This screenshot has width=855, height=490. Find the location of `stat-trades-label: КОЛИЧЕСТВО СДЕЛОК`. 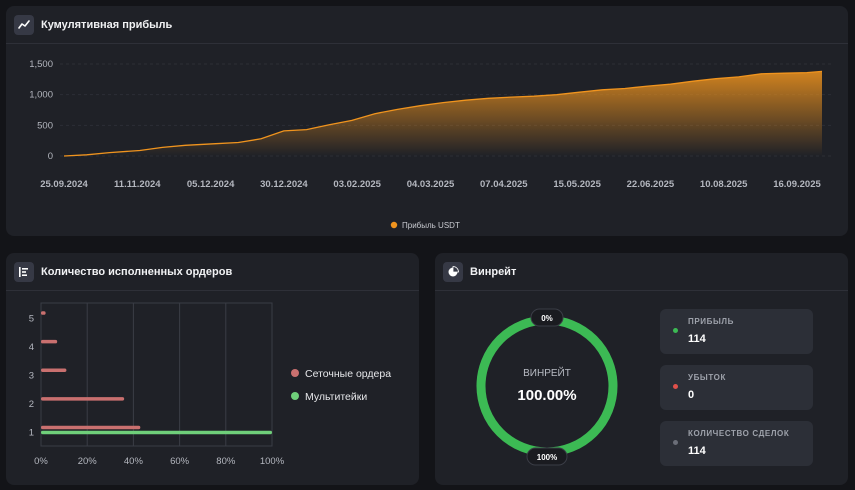

stat-trades-label: КОЛИЧЕСТВО СДЕЛОК is located at coordinates (739, 433).